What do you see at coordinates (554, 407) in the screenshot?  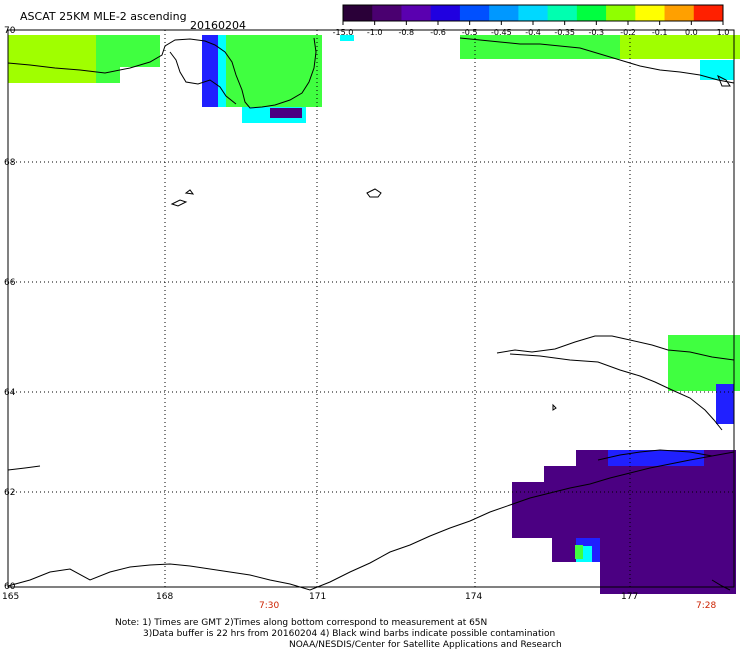 I see `small-island` at bounding box center [554, 407].